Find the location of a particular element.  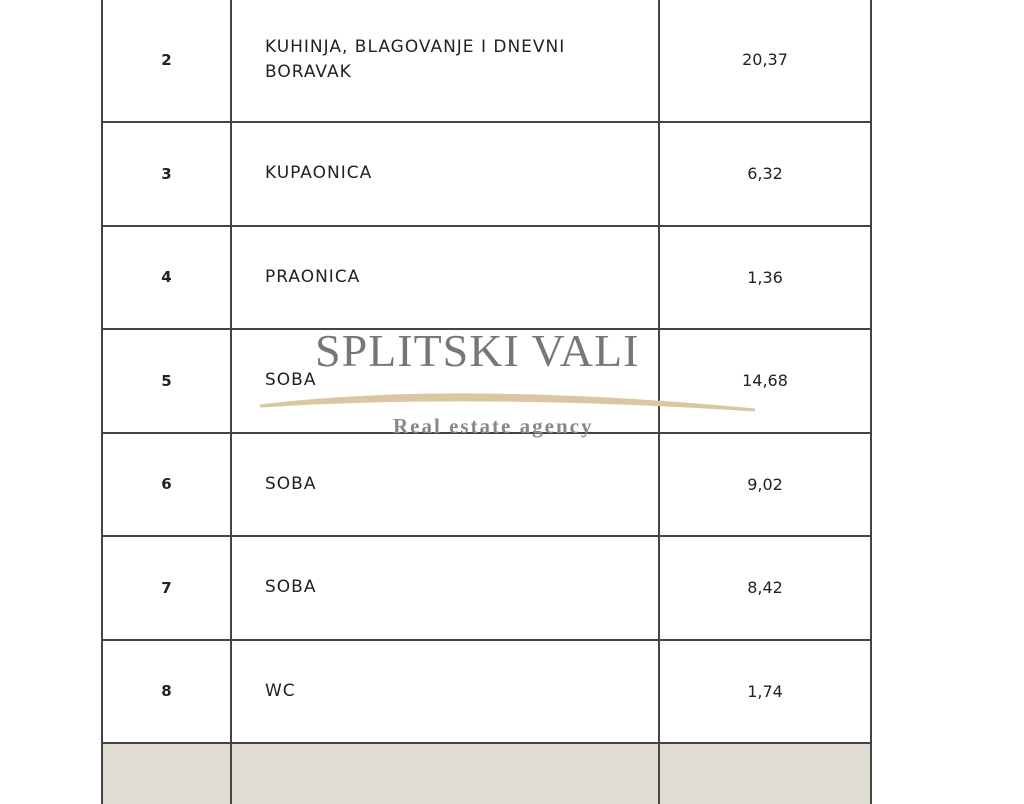

table-row: 8 WC 1,74 is located at coordinates (486, 692).